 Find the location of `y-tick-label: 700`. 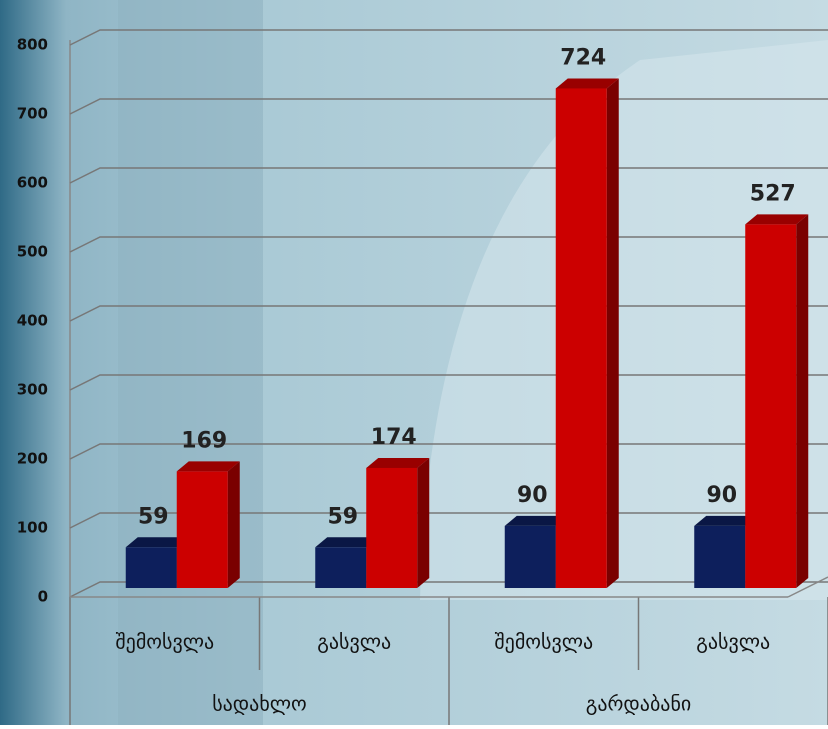

y-tick-label: 700 is located at coordinates (32, 114).